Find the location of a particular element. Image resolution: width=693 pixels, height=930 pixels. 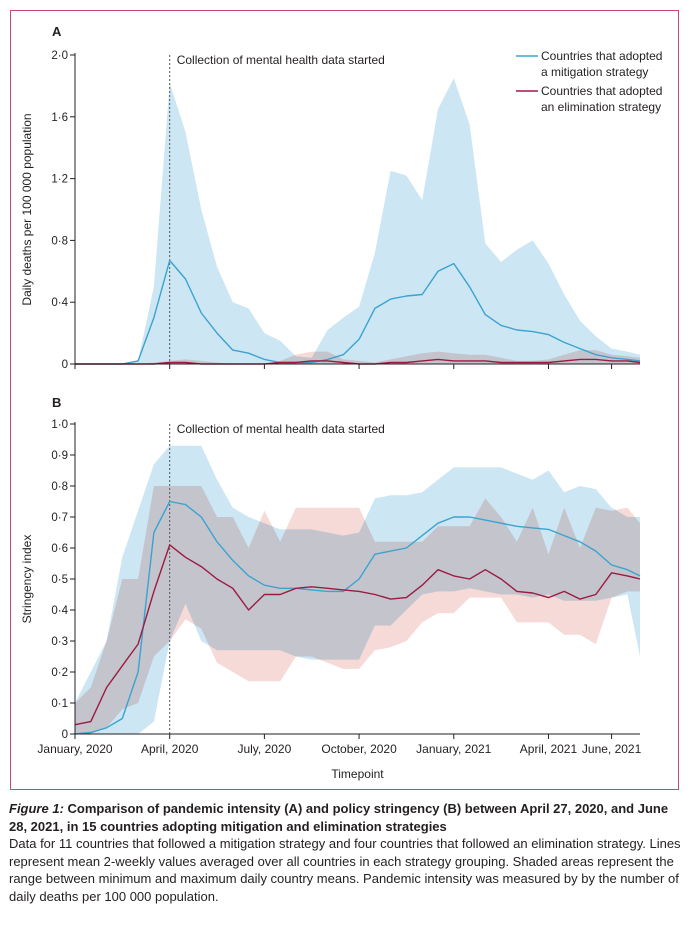

y-tick-label: 0·1 is located at coordinates (59, 704).